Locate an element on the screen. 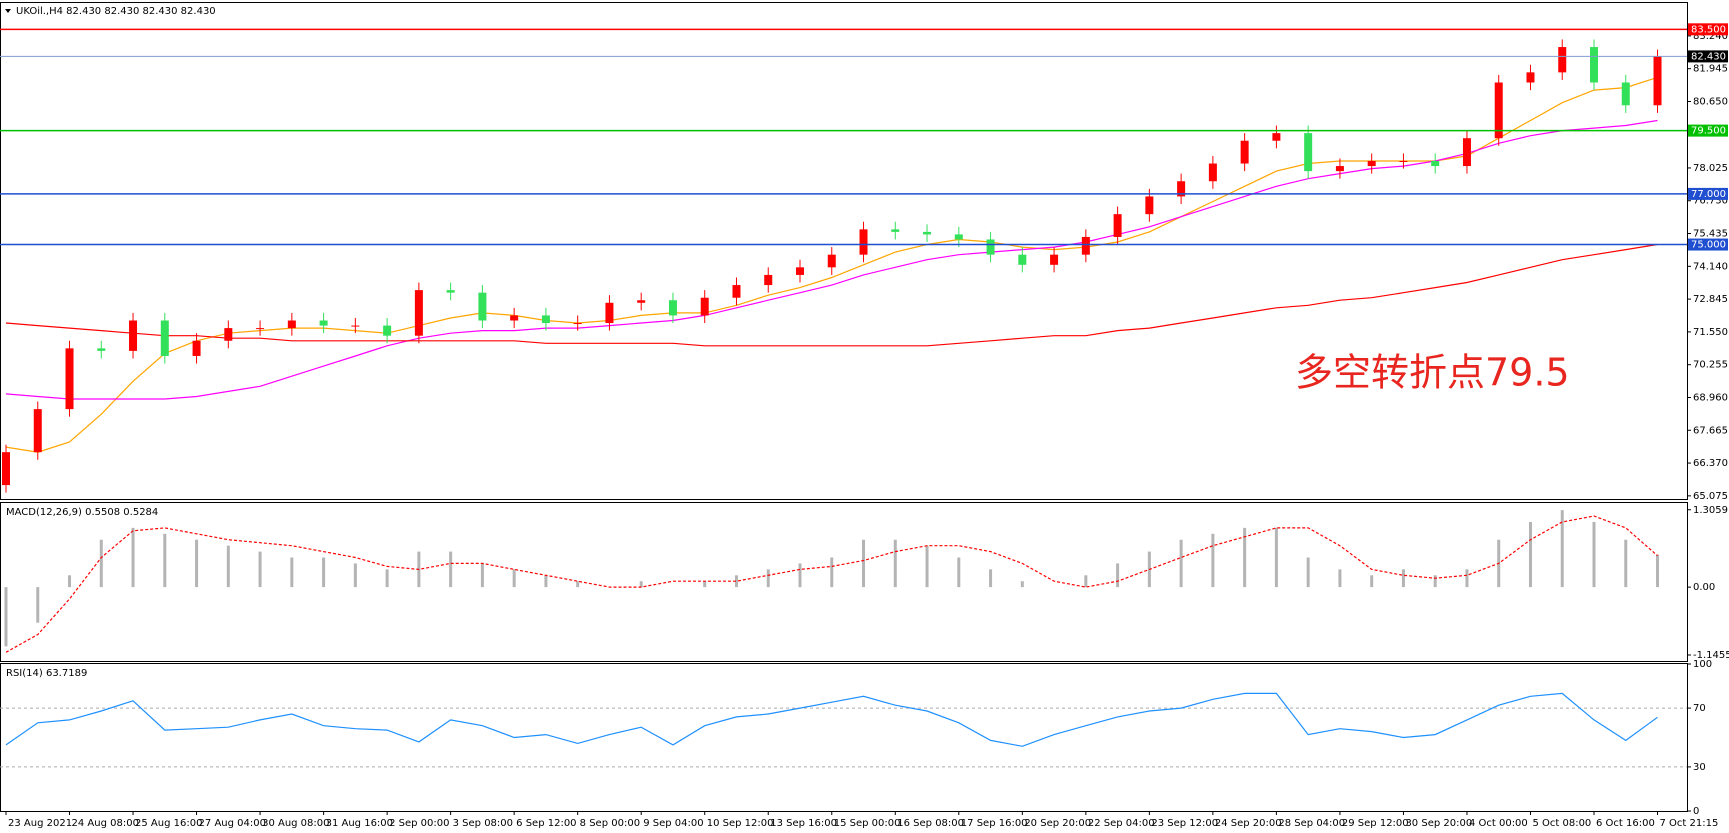 The height and width of the screenshot is (833, 1729). x-tick-label: 29 Sep 12:00 is located at coordinates (1375, 823).